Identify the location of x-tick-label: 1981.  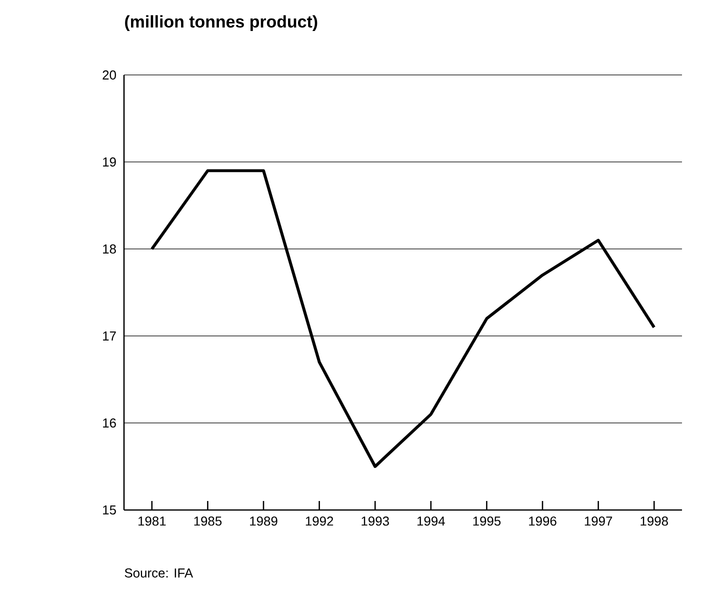
(152, 521).